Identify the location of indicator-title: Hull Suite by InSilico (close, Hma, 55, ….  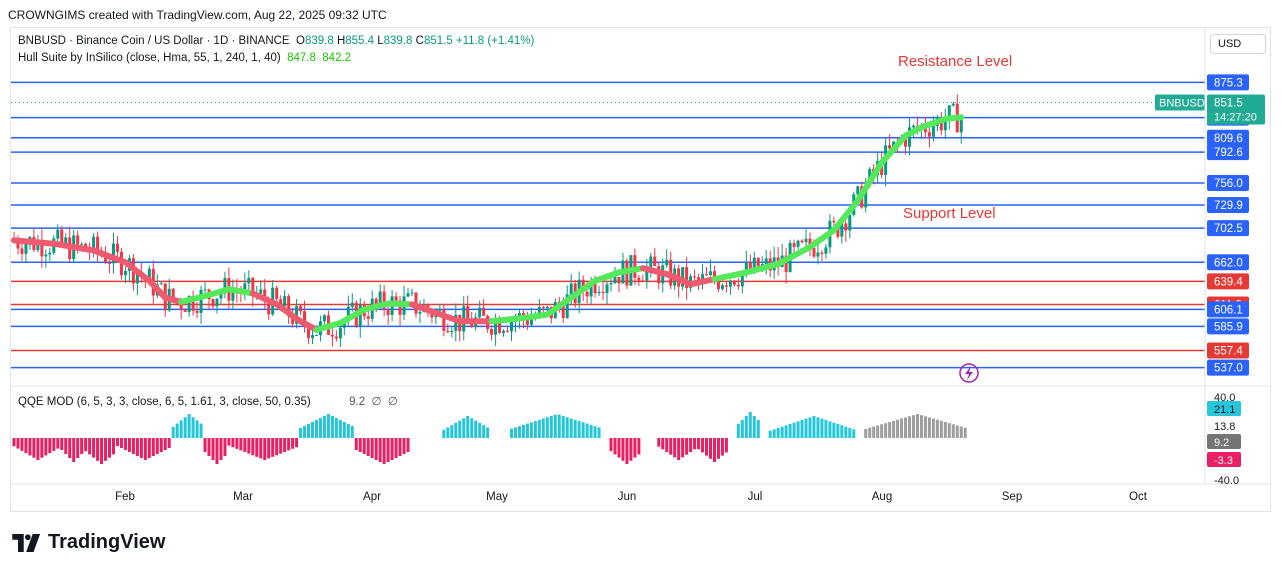
(149, 58).